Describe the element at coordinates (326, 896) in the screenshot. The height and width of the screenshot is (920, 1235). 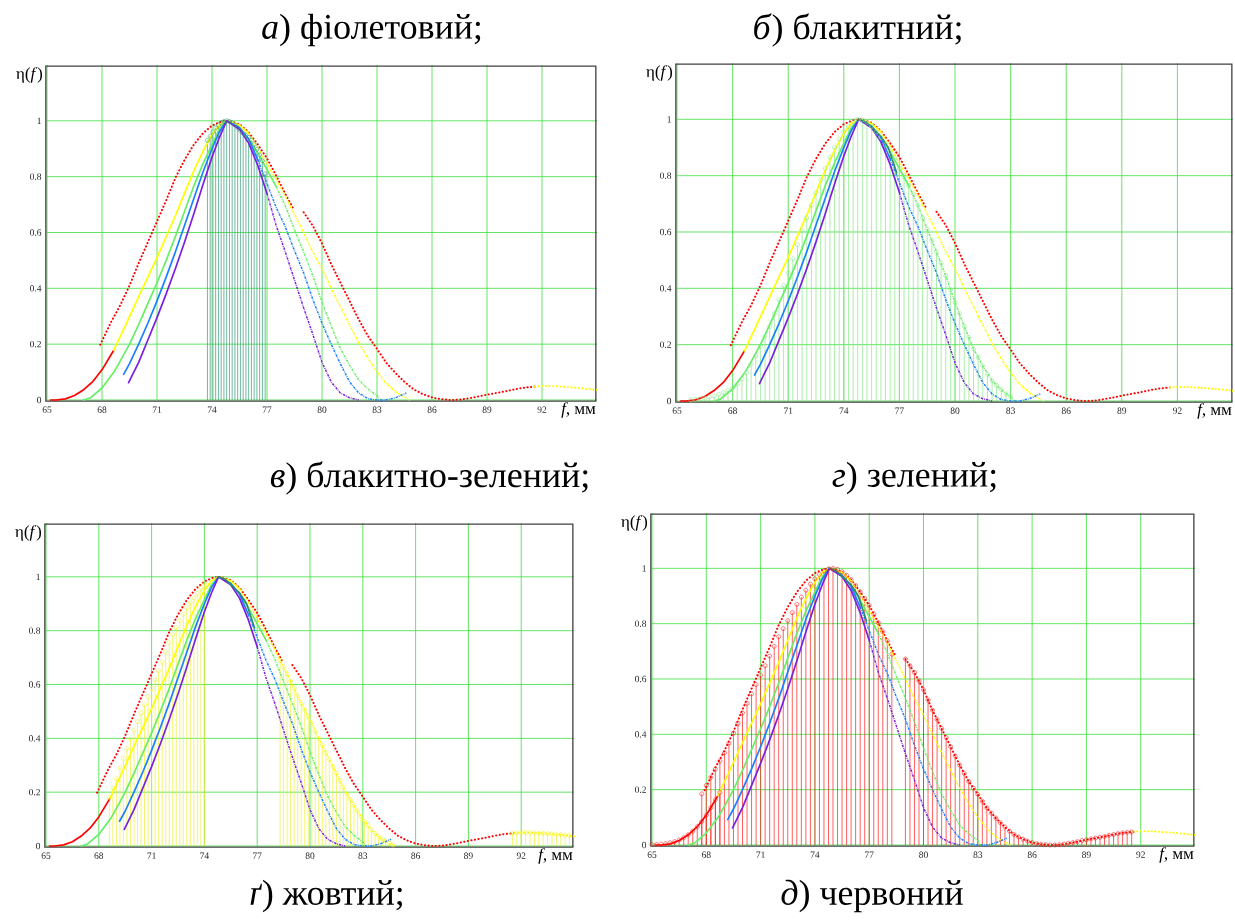
I see `text: ґ) жовтий;` at that location.